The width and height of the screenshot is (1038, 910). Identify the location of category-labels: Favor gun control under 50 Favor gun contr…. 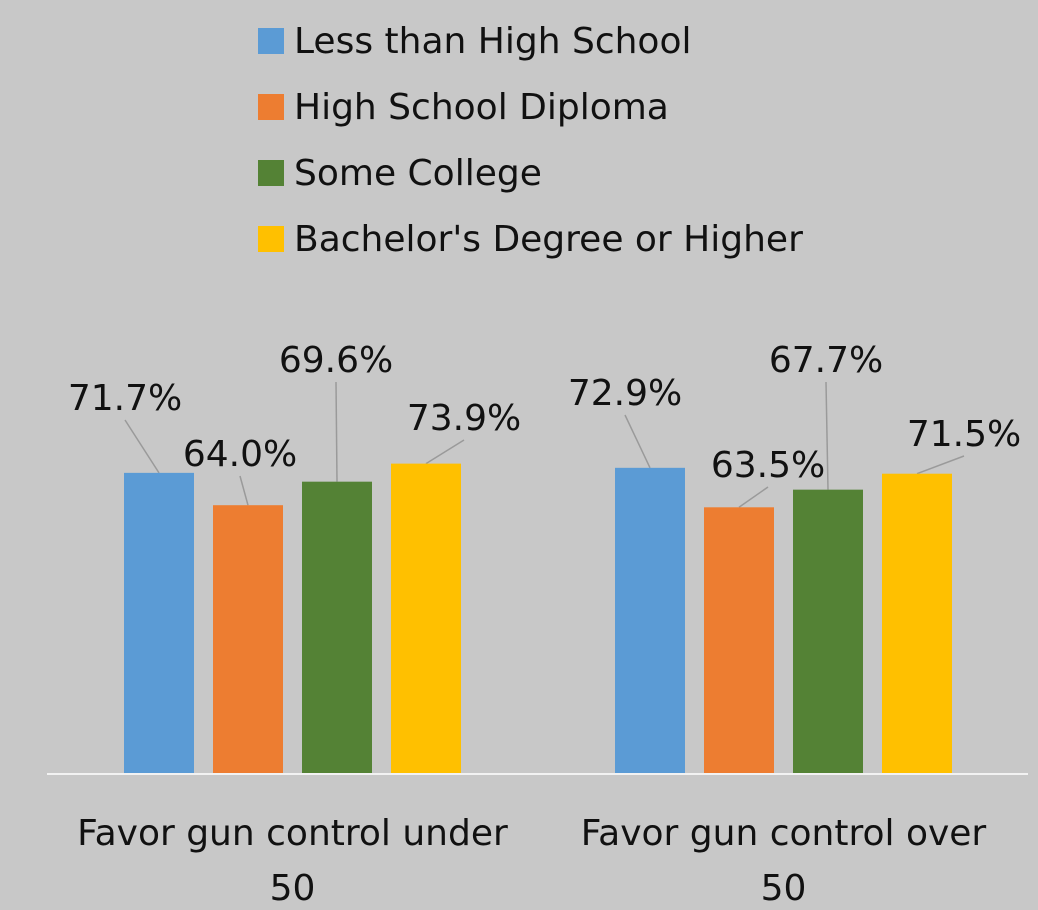
(531, 861).